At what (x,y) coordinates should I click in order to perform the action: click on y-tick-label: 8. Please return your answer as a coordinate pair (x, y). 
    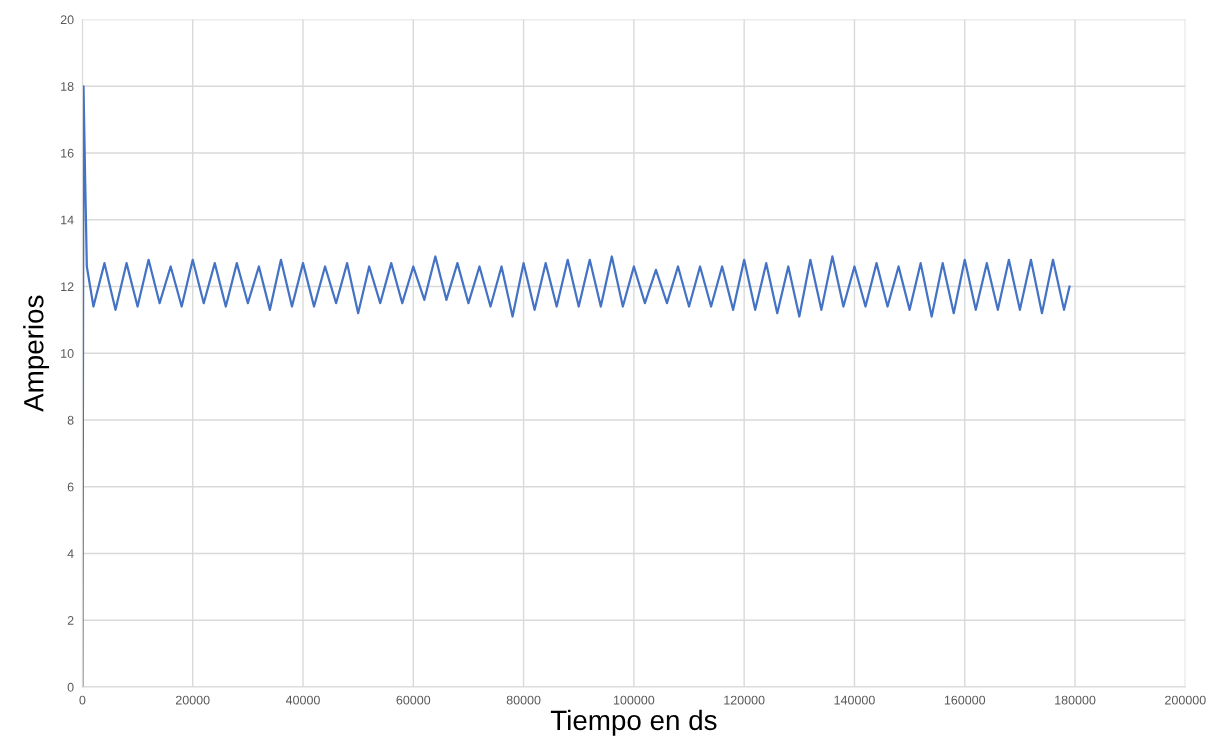
    Looking at the image, I should click on (70, 420).